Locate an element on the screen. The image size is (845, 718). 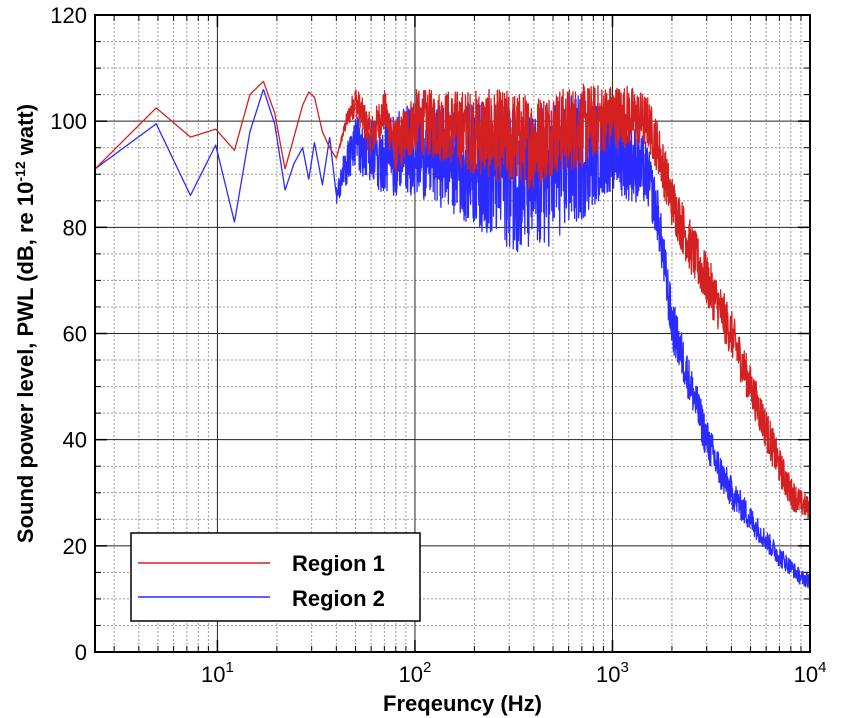
y-tick-label: 60 is located at coordinates (75, 334).